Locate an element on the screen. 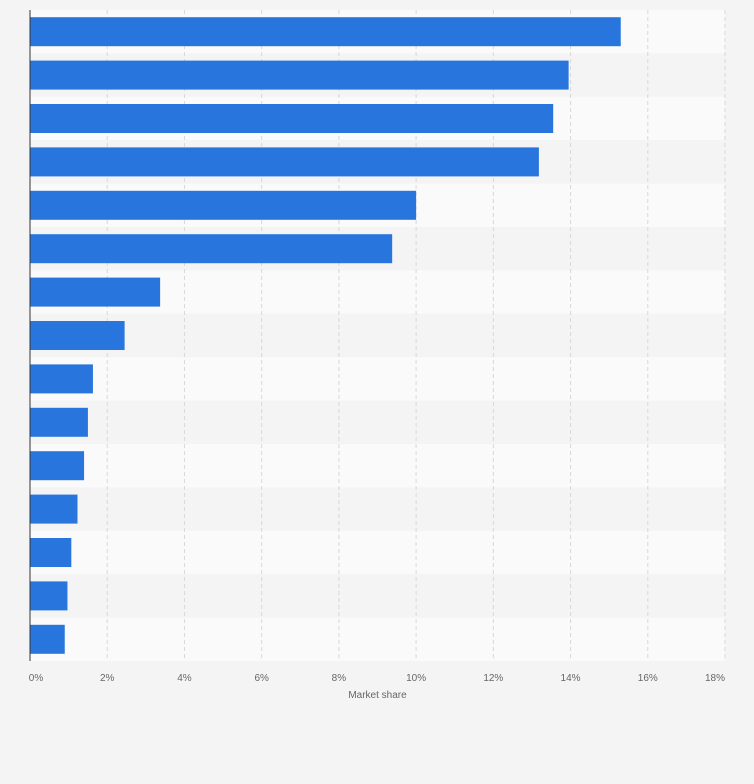 The image size is (754, 784). x-axis-title: Market share is located at coordinates (377, 695).